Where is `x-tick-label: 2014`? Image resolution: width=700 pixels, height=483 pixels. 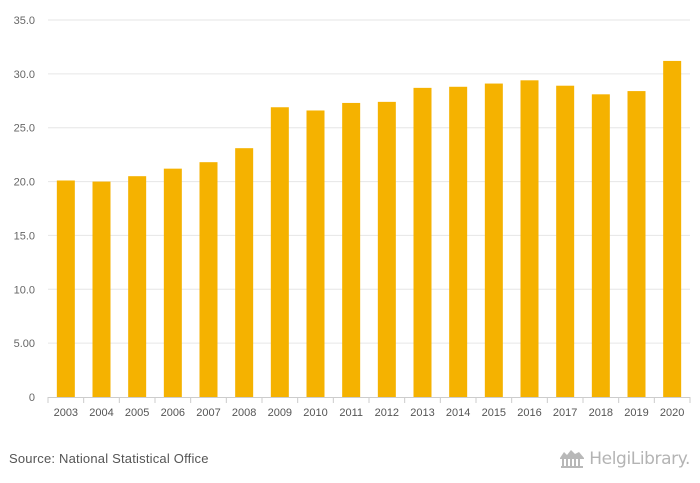 x-tick-label: 2014 is located at coordinates (458, 413).